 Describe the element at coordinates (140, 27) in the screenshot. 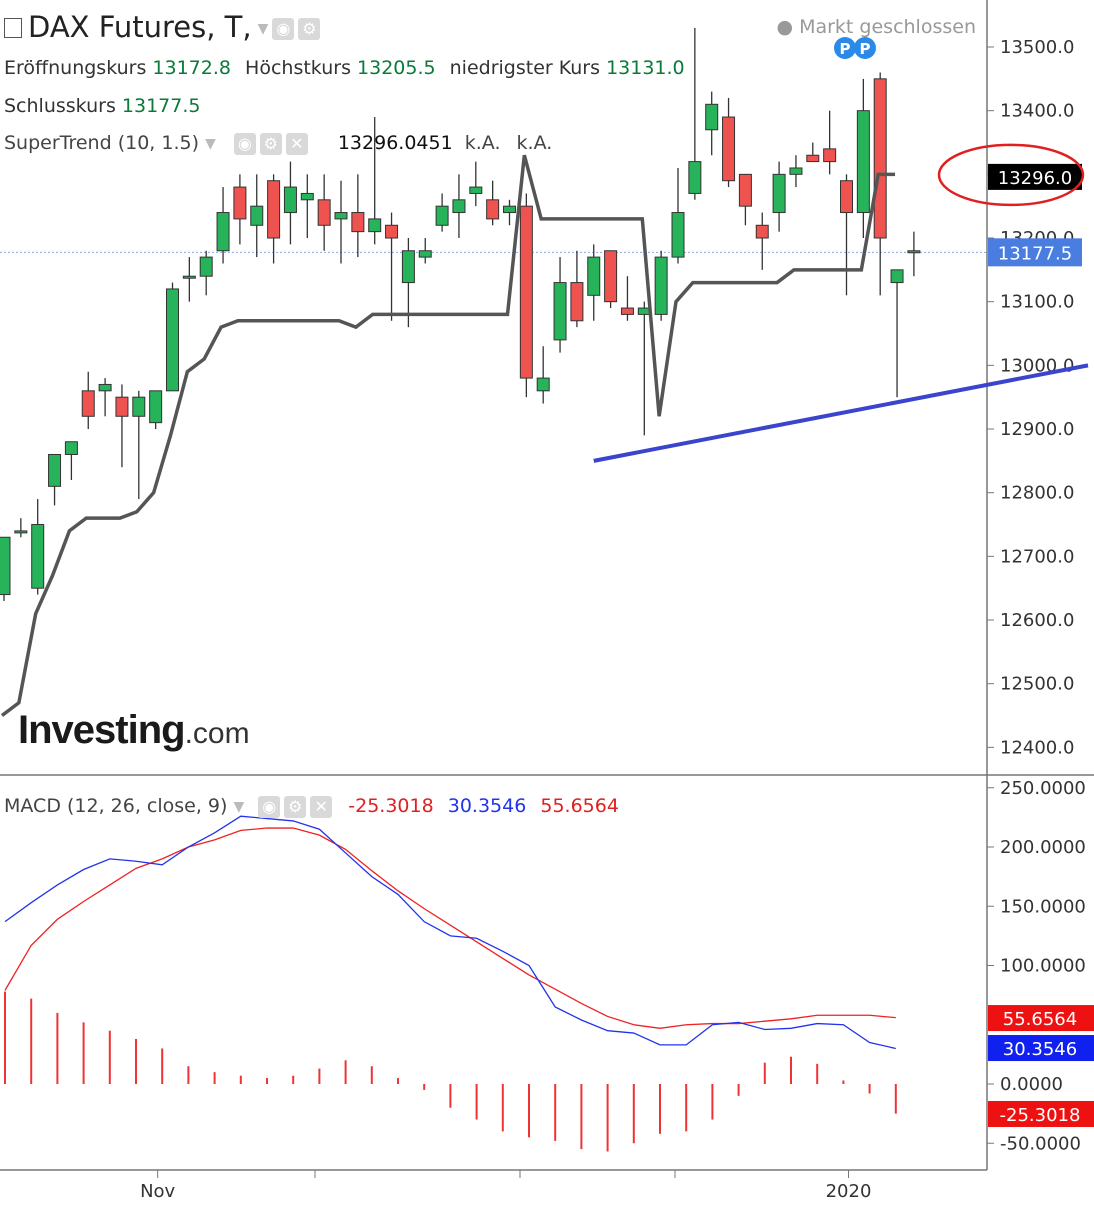

I see `chart-title: DAX Futures, T,` at that location.